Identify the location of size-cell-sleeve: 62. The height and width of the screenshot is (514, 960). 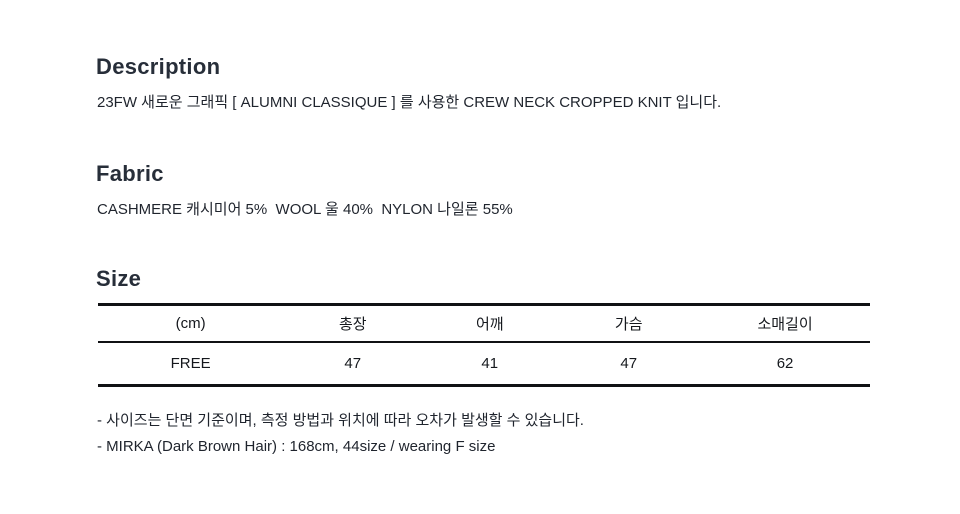
(785, 363).